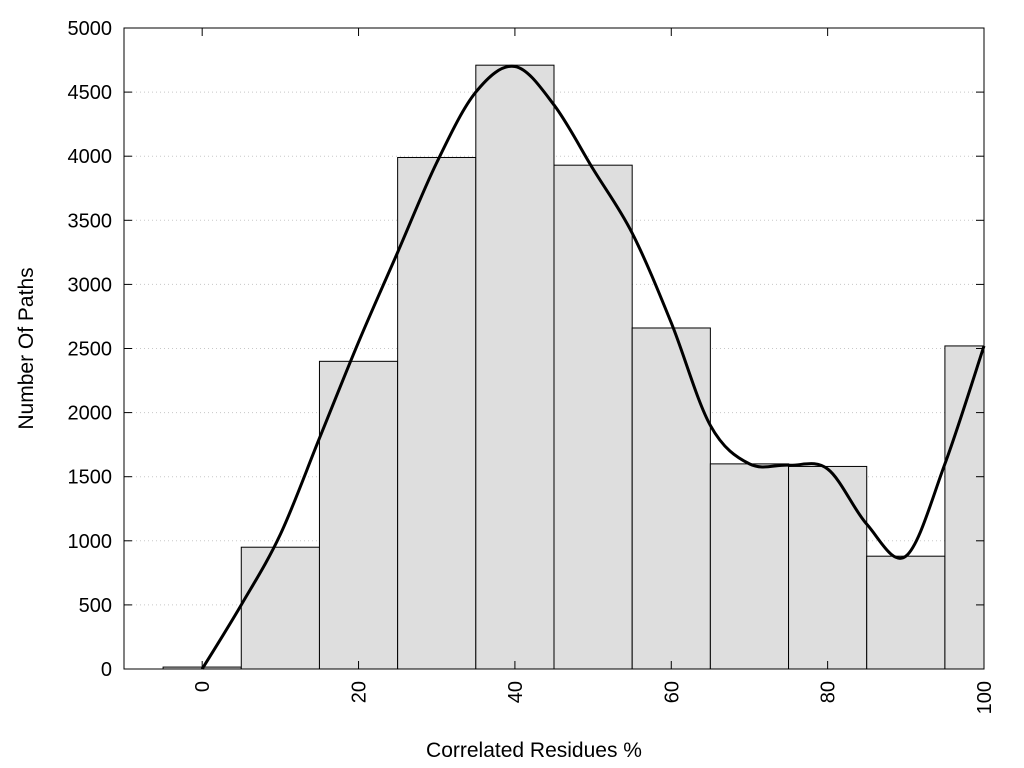 This screenshot has width=1024, height=768. What do you see at coordinates (534, 750) in the screenshot?
I see `x-axis-label: Correlated Residues %` at bounding box center [534, 750].